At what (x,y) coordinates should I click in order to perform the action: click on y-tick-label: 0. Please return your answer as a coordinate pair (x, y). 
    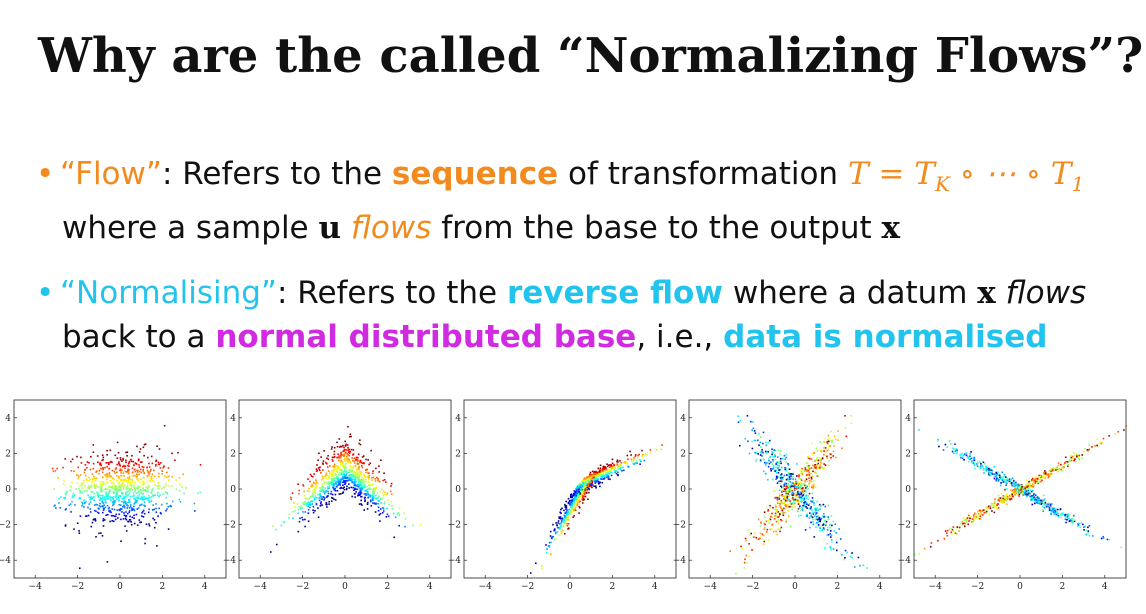
    Looking at the image, I should click on (233, 490).